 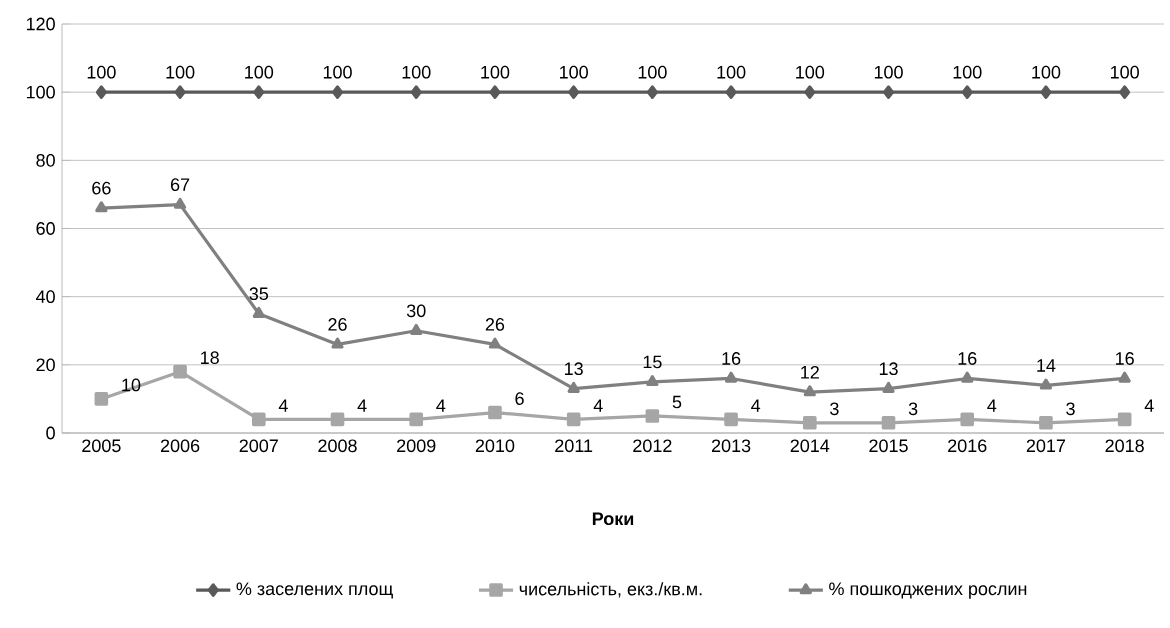 What do you see at coordinates (258, 446) in the screenshot?
I see `x-tick-label: 2007` at bounding box center [258, 446].